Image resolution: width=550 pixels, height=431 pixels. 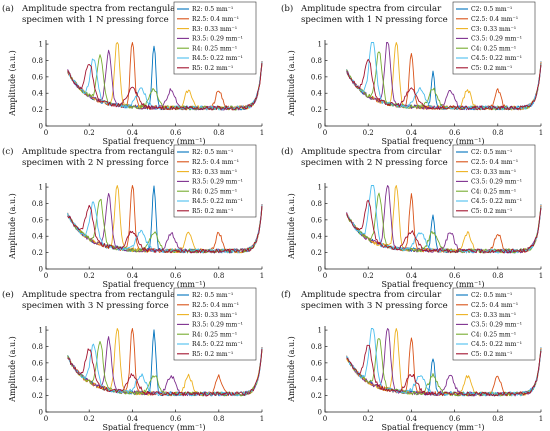 I want to click on legend-entry: R3: 0.33 mm⁻¹, so click(x=214, y=315).